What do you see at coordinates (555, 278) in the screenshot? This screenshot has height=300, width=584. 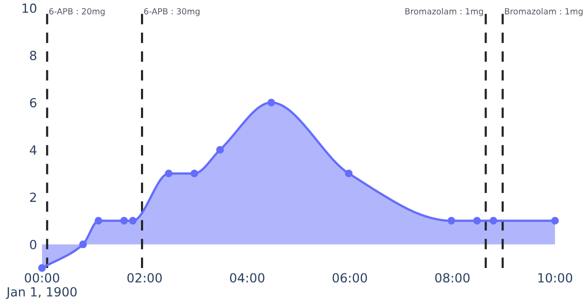 I see `x-tick-label: 10:00` at bounding box center [555, 278].